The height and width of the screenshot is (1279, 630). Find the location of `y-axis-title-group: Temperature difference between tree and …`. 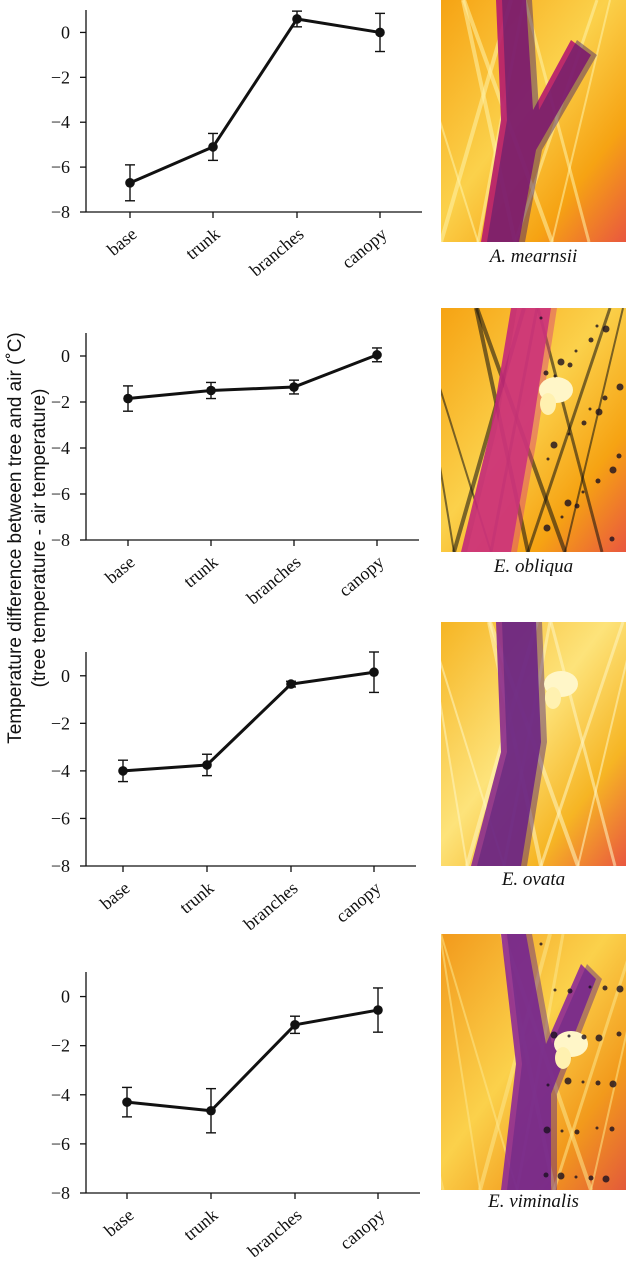

y-axis-title-group: Temperature difference between tree and … is located at coordinates (27, 538).